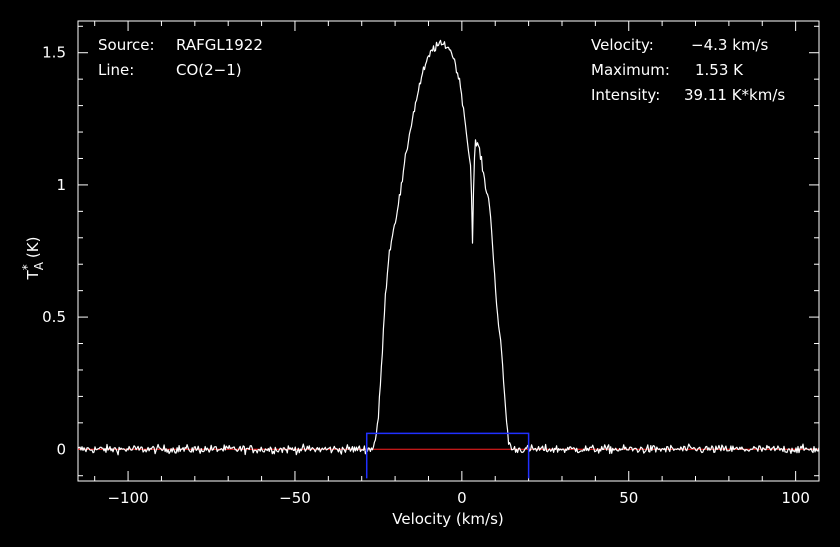 Image resolution: width=840 pixels, height=547 pixels. Describe the element at coordinates (730, 45) in the screenshot. I see `velocity-value: −4.3 km/s` at that location.